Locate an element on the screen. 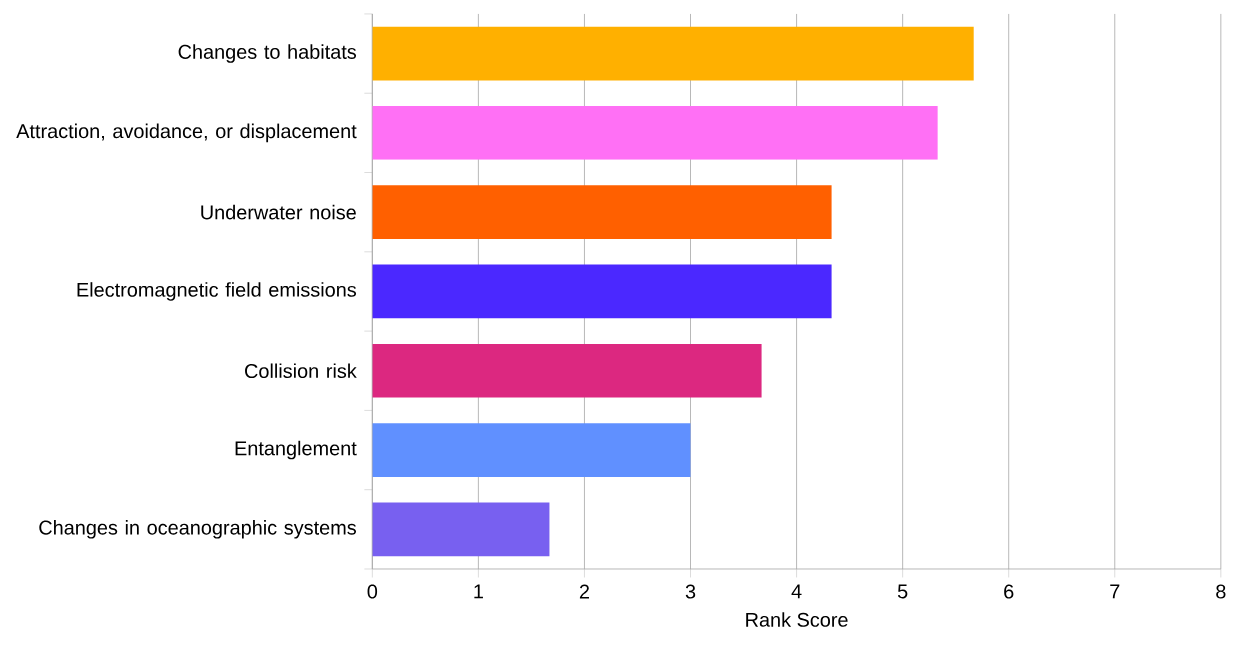 This screenshot has width=1233, height=648. x-tick-label: 2 is located at coordinates (584, 591).